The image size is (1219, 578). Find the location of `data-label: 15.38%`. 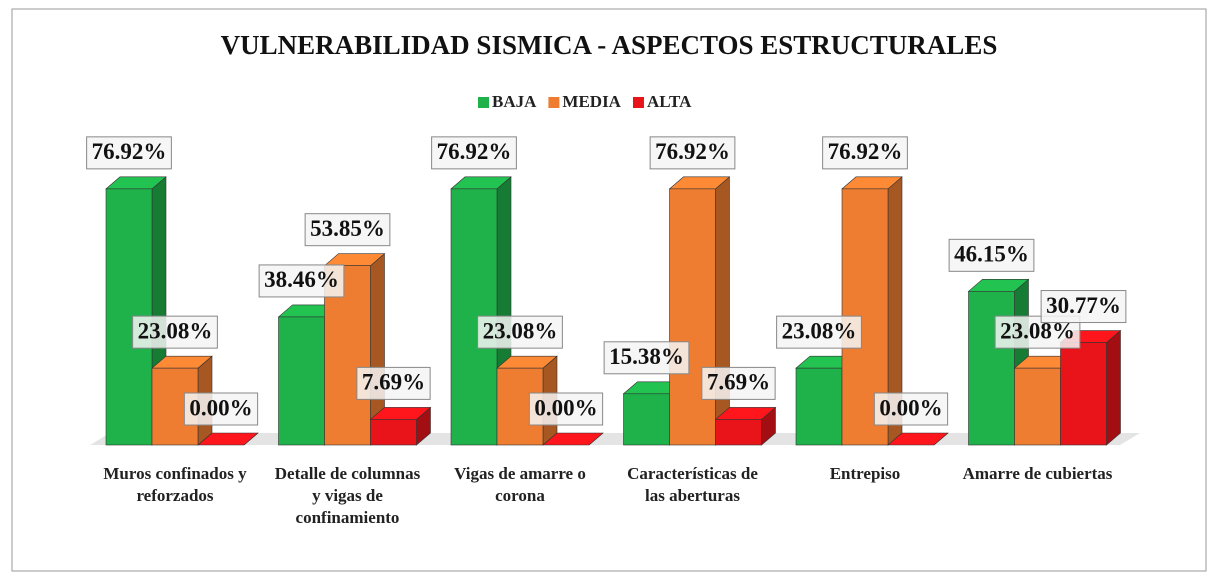

data-label: 15.38% is located at coordinates (646, 356).